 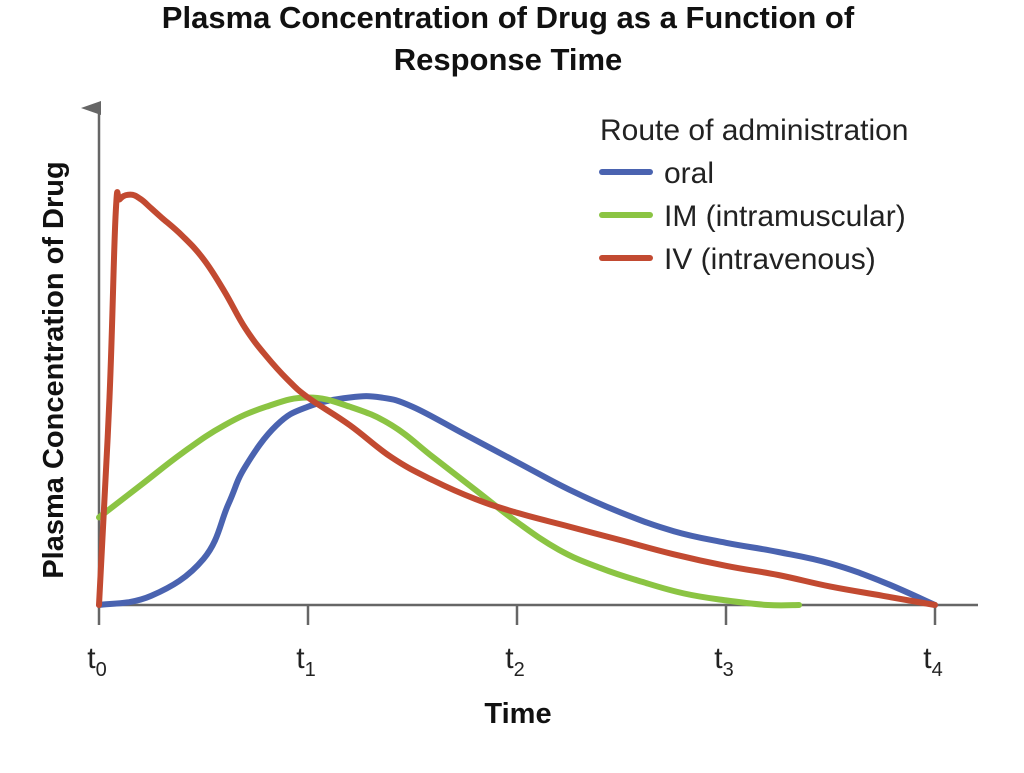 What do you see at coordinates (689, 173) in the screenshot?
I see `legend-label: oral` at bounding box center [689, 173].